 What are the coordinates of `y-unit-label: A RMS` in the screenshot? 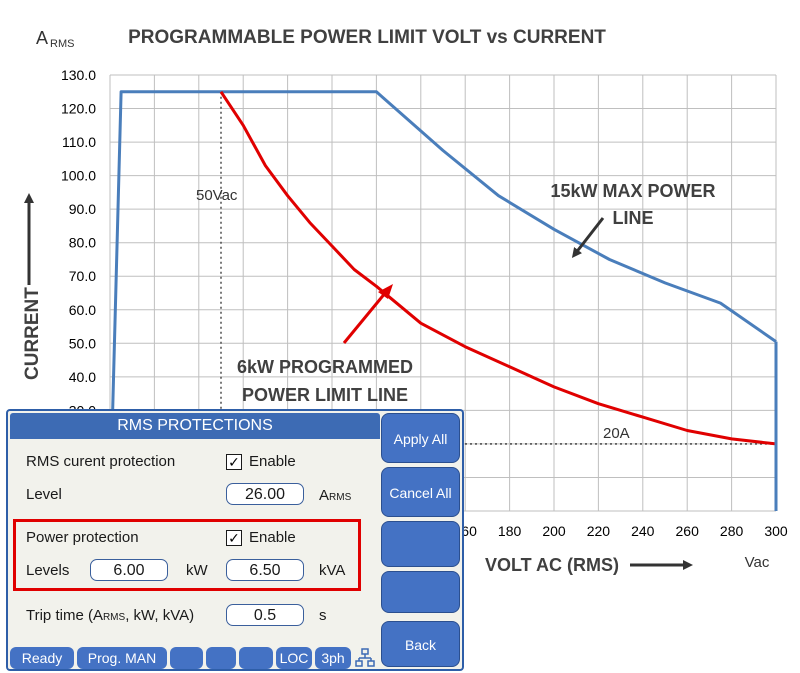 It's located at (55, 39).